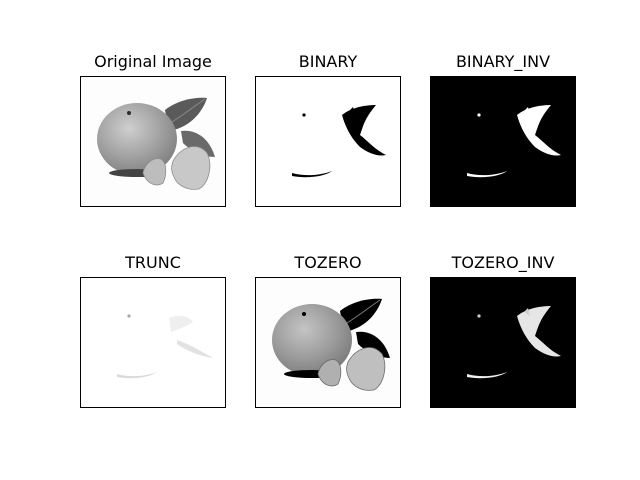 Image resolution: width=640 pixels, height=480 pixels. I want to click on subplot-binary: BINARY, so click(328, 129).